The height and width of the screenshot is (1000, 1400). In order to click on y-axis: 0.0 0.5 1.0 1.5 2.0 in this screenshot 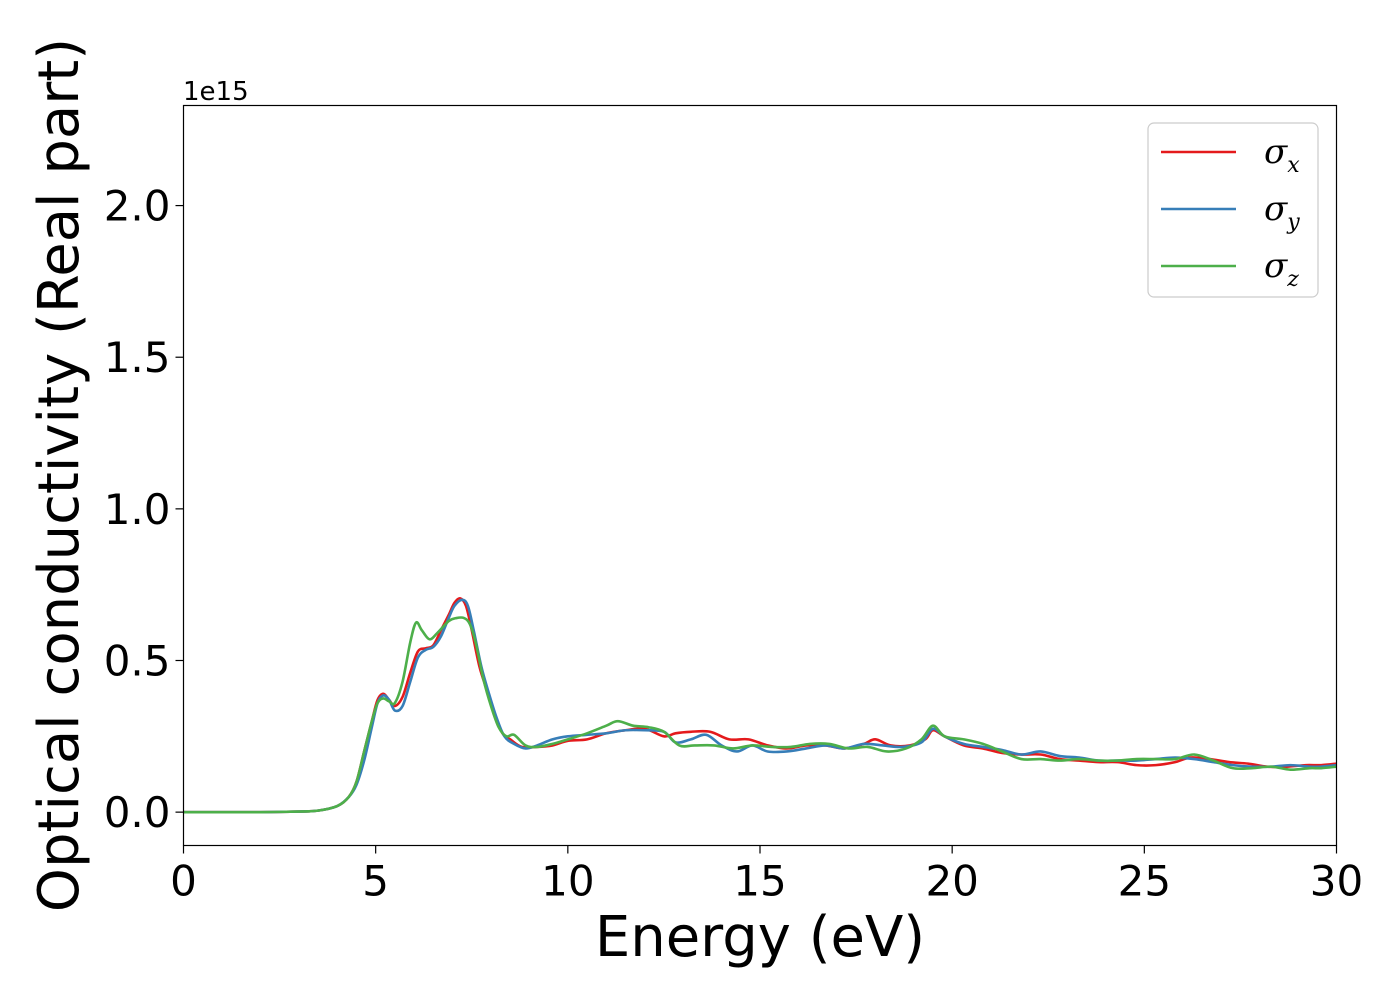, I will do `click(144, 509)`.